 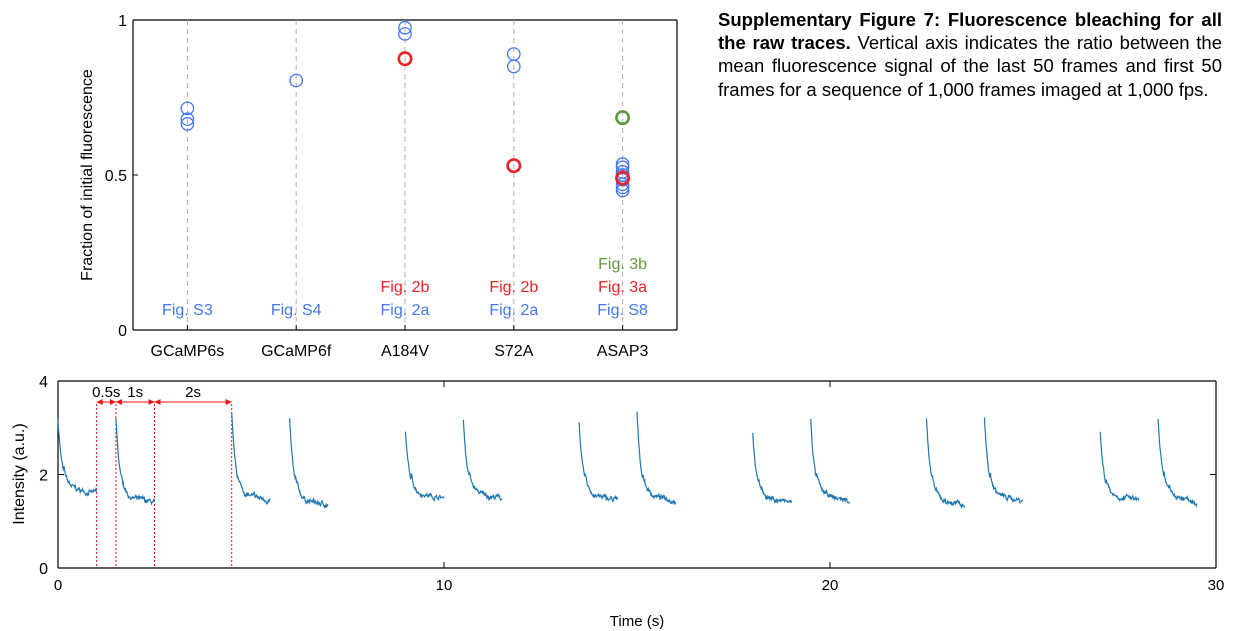 I want to click on x-tick-label: ASAP3, so click(x=623, y=351).